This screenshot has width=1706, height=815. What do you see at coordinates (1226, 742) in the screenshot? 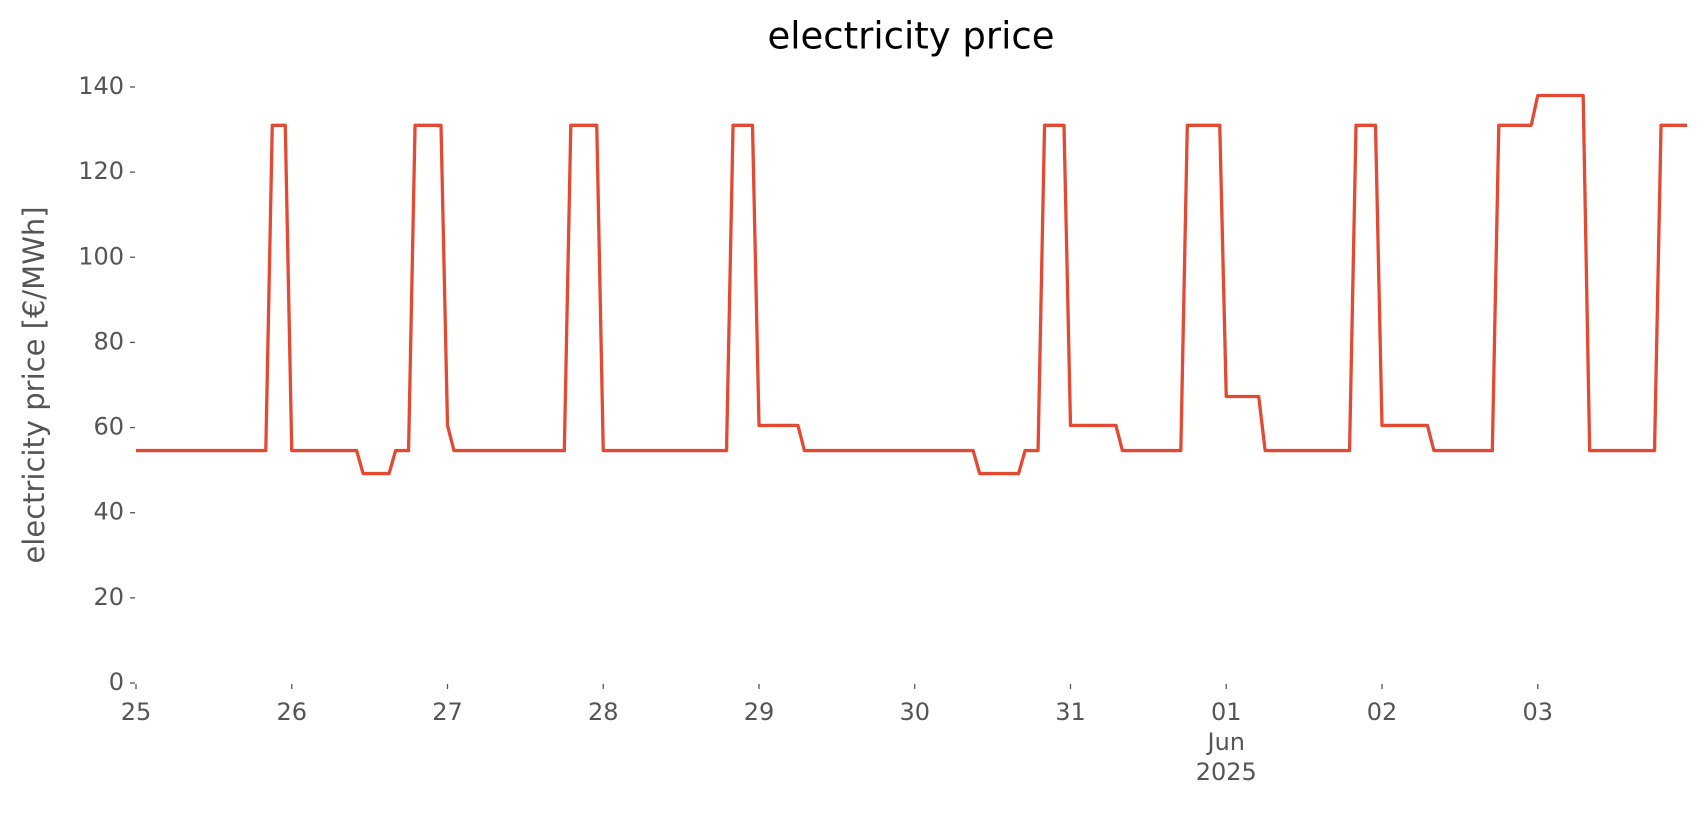
I see `x-tick-label: 01 Jun 2025` at bounding box center [1226, 742].